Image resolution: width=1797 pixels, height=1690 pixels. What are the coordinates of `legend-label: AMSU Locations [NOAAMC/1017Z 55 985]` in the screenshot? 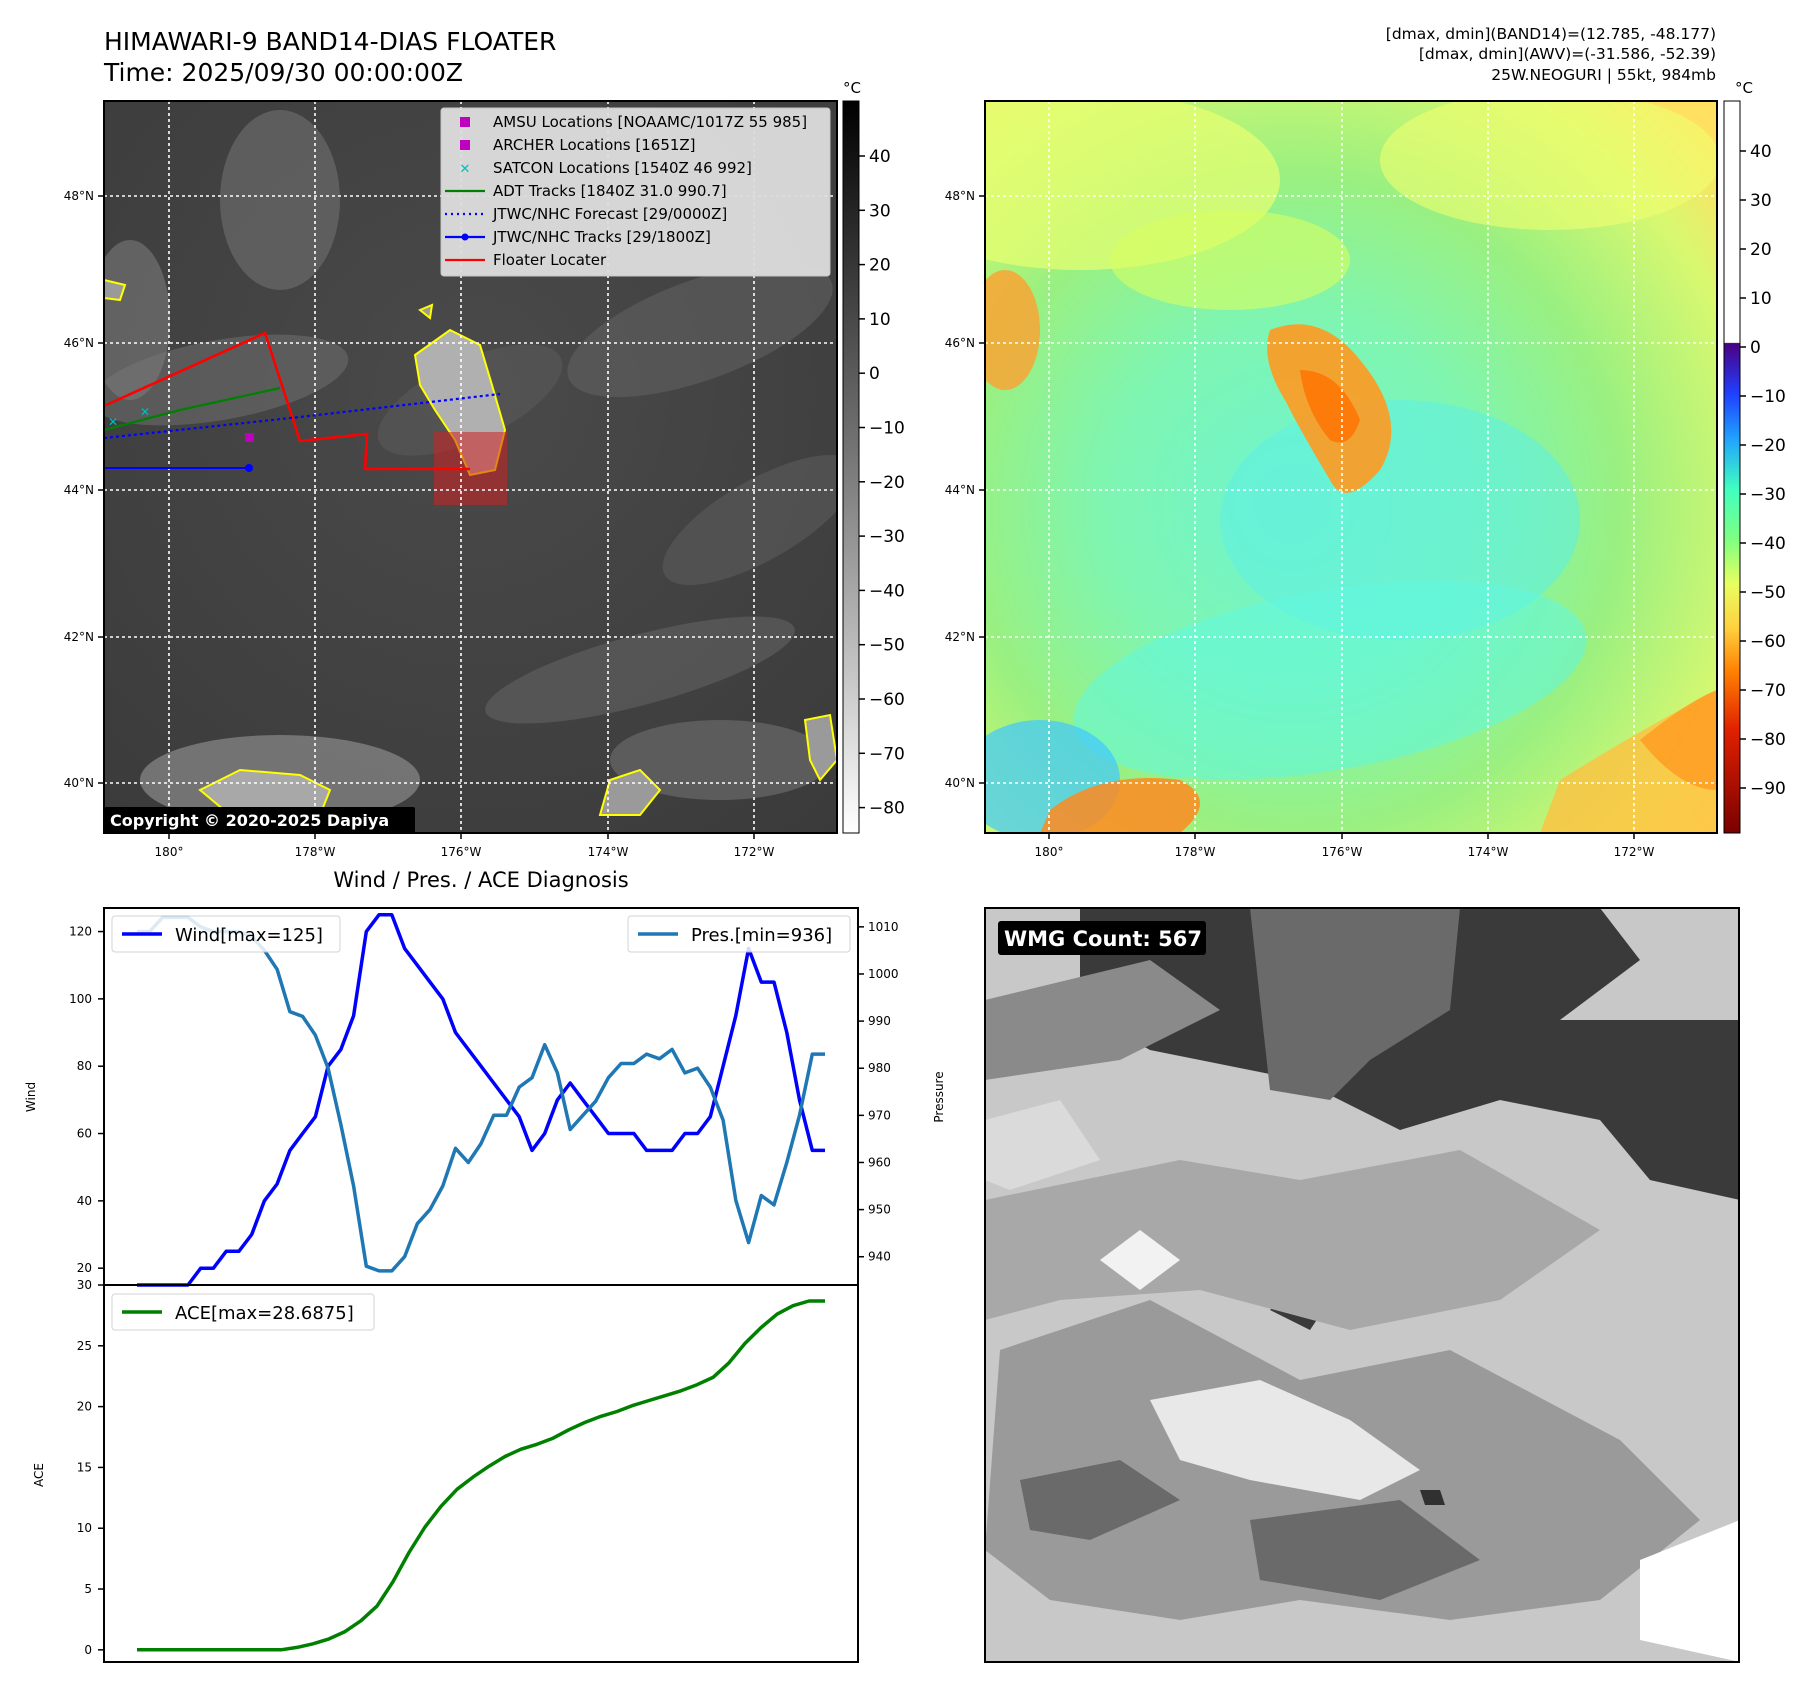 It's located at (650, 122).